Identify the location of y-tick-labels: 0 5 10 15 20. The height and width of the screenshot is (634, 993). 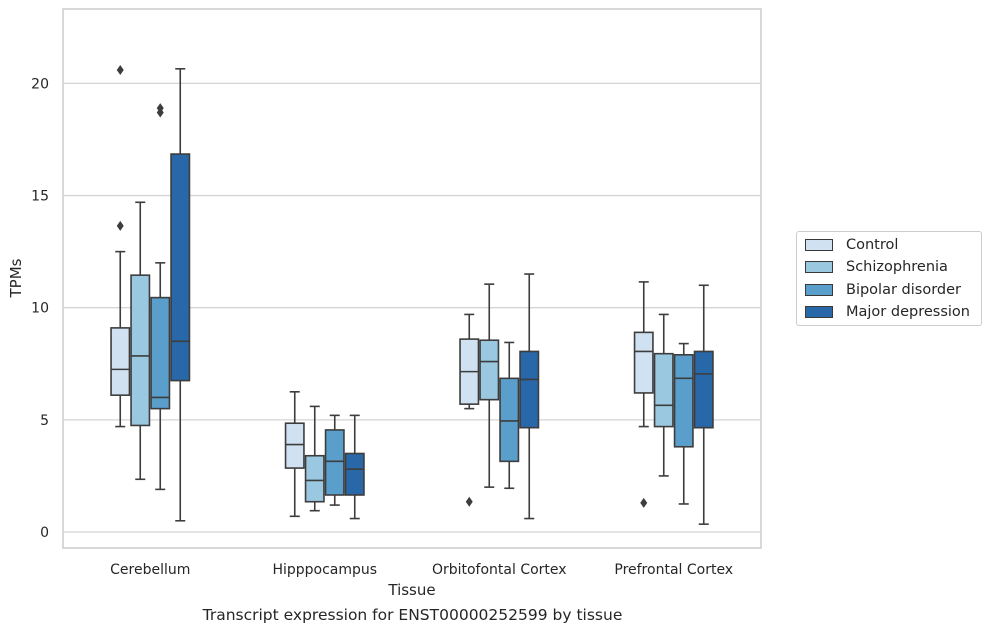
(40, 308).